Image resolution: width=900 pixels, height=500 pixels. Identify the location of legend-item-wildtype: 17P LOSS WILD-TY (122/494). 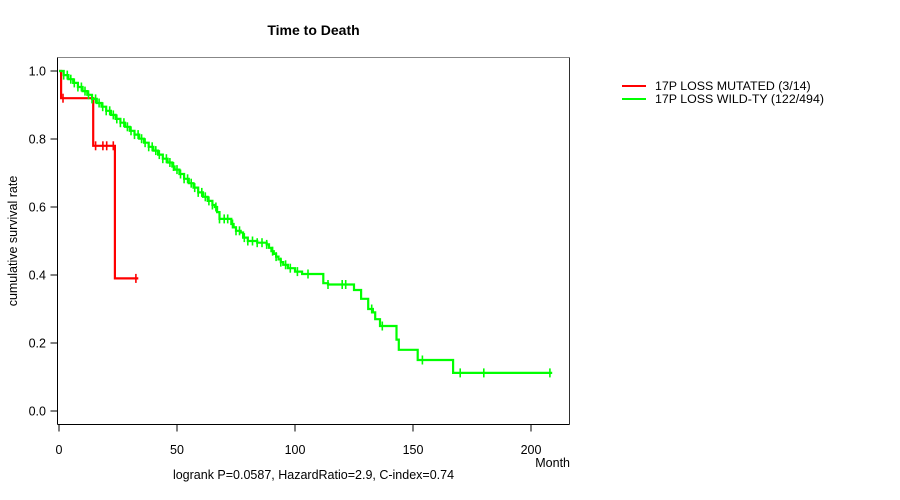
(723, 99).